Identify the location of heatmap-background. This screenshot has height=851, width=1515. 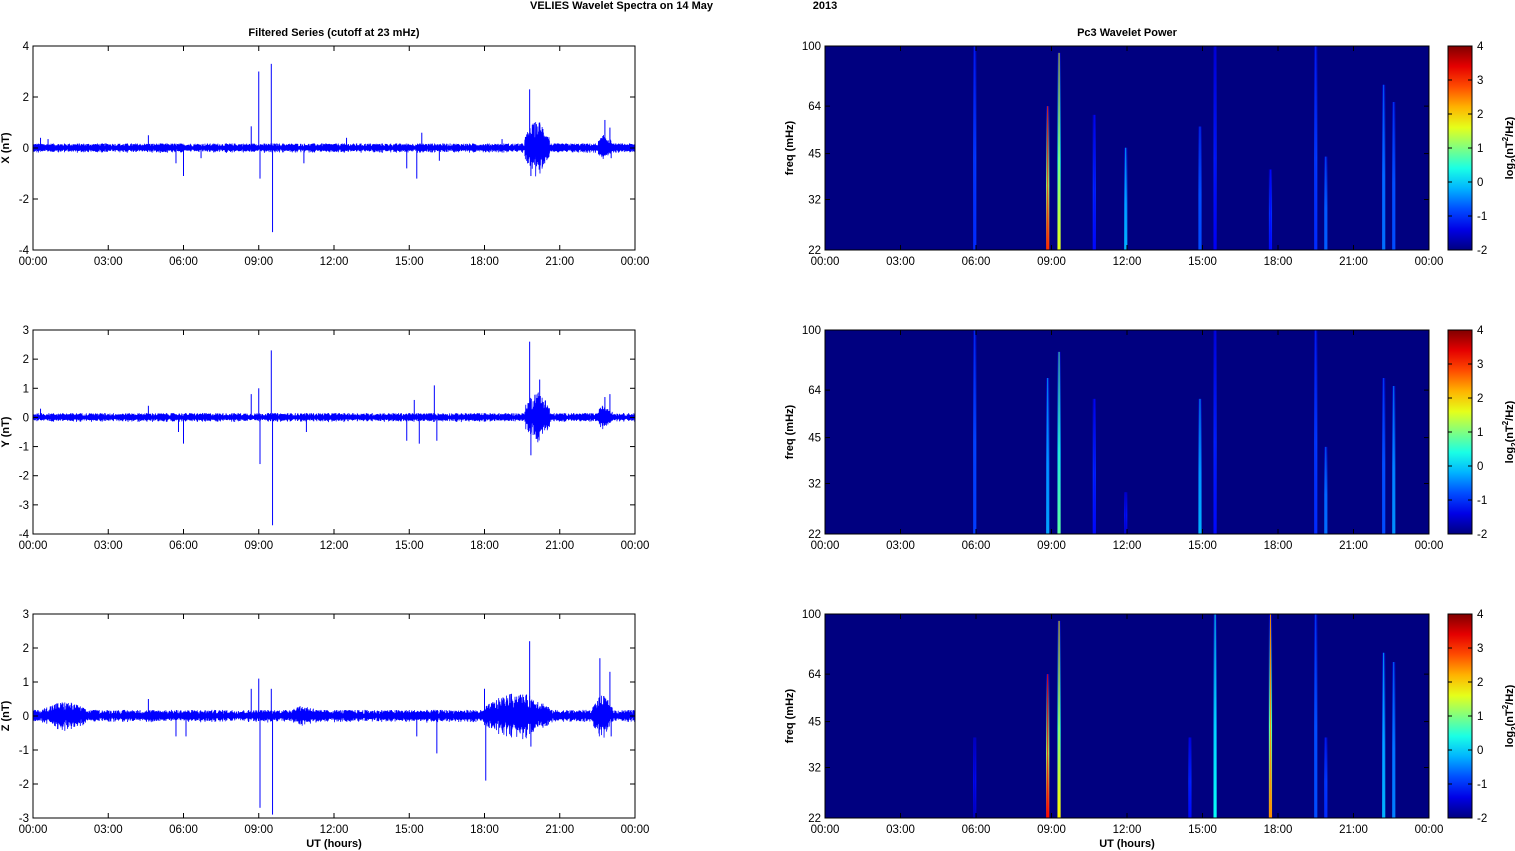
(1127, 716).